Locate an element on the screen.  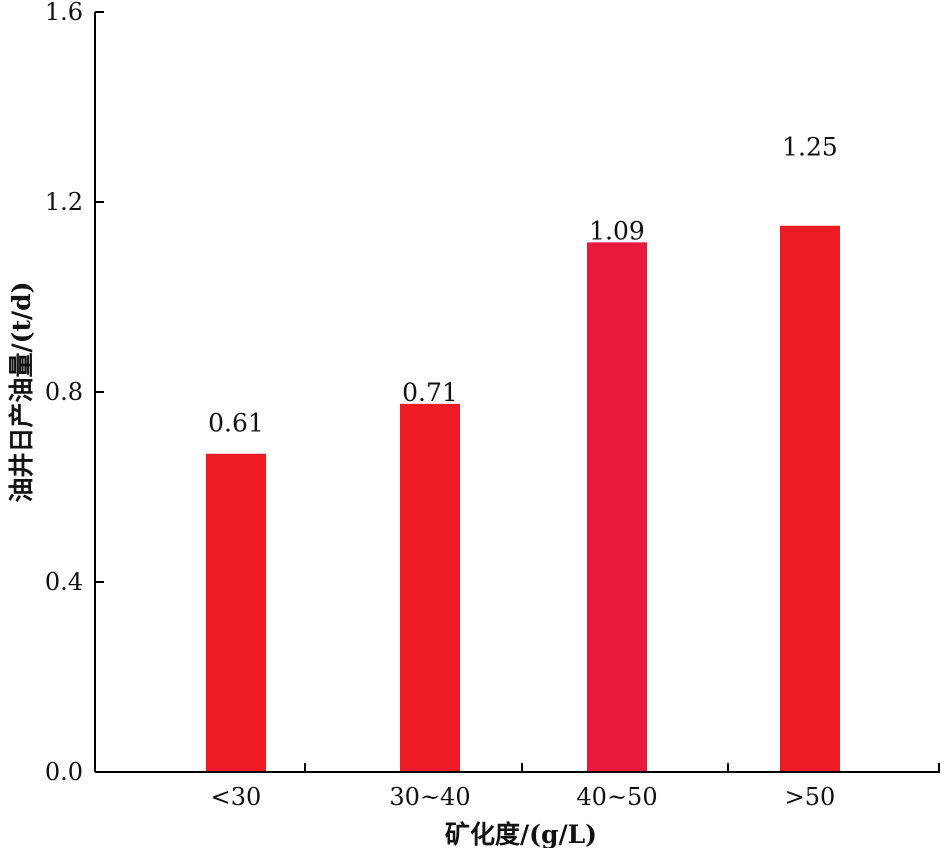
x-ticks-group: <30 30~40 40~50 >50 is located at coordinates (575, 787).